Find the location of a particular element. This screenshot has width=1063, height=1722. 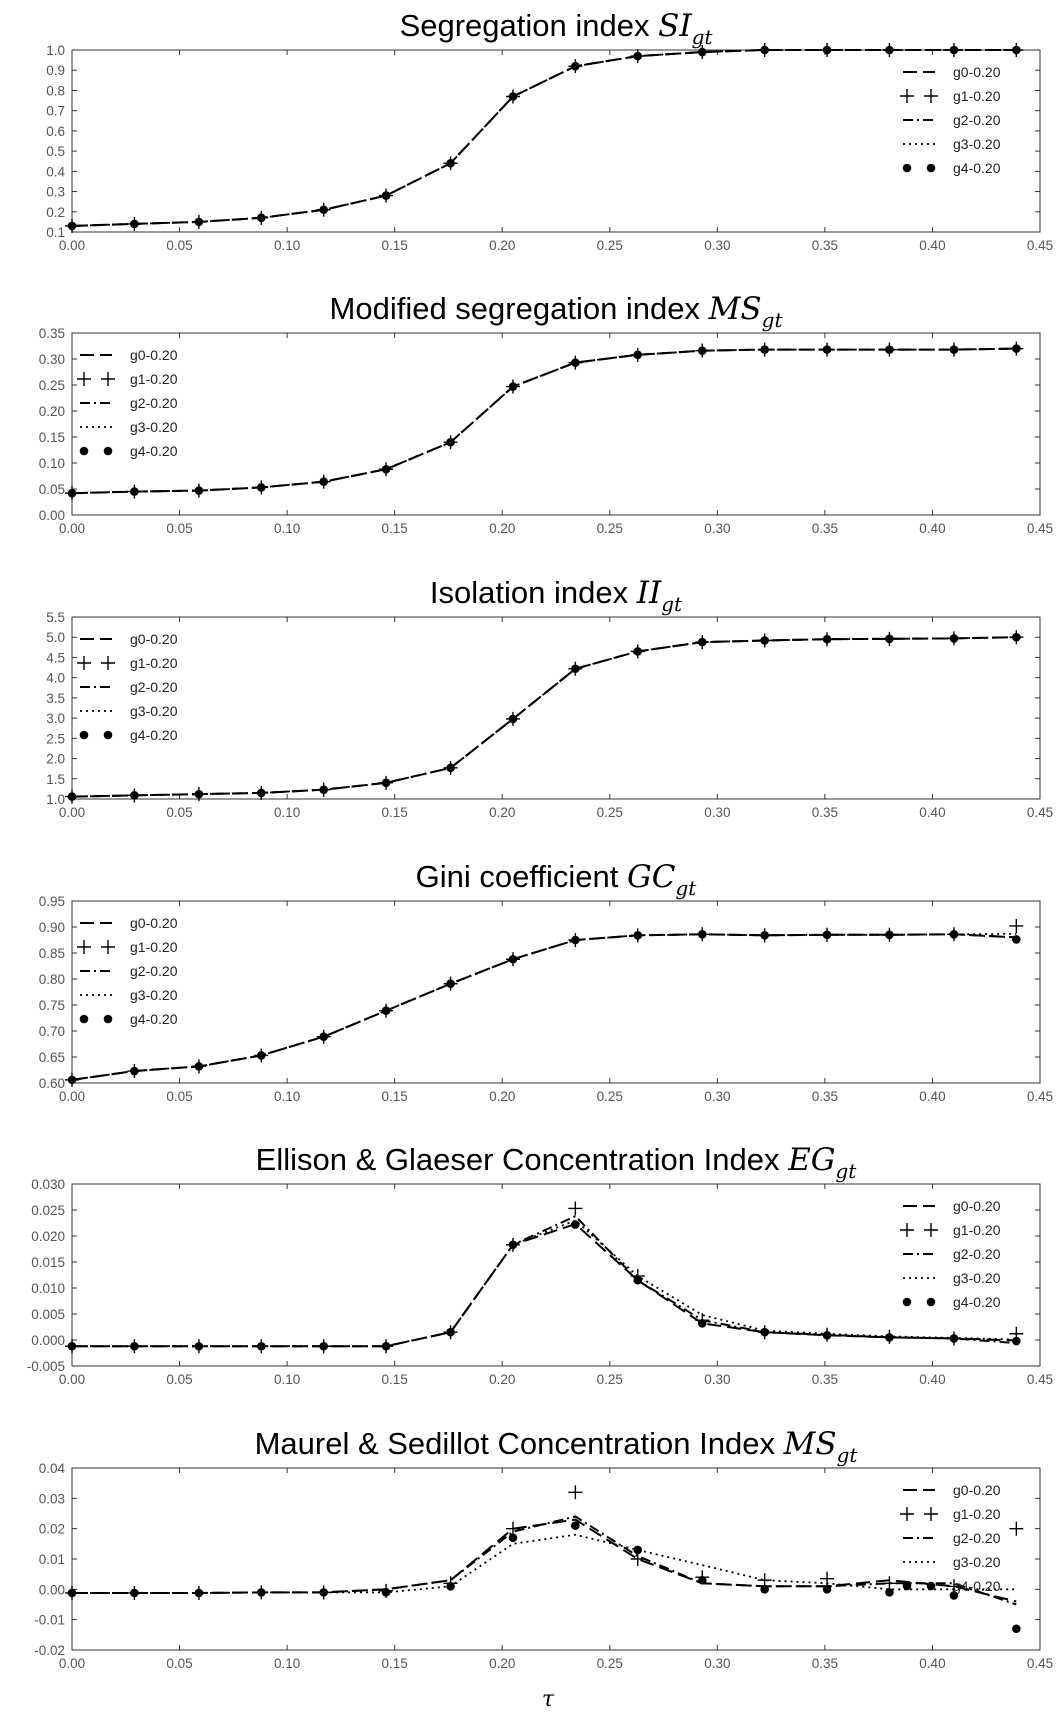

y-tick-label: 0.25 is located at coordinates (52, 385).